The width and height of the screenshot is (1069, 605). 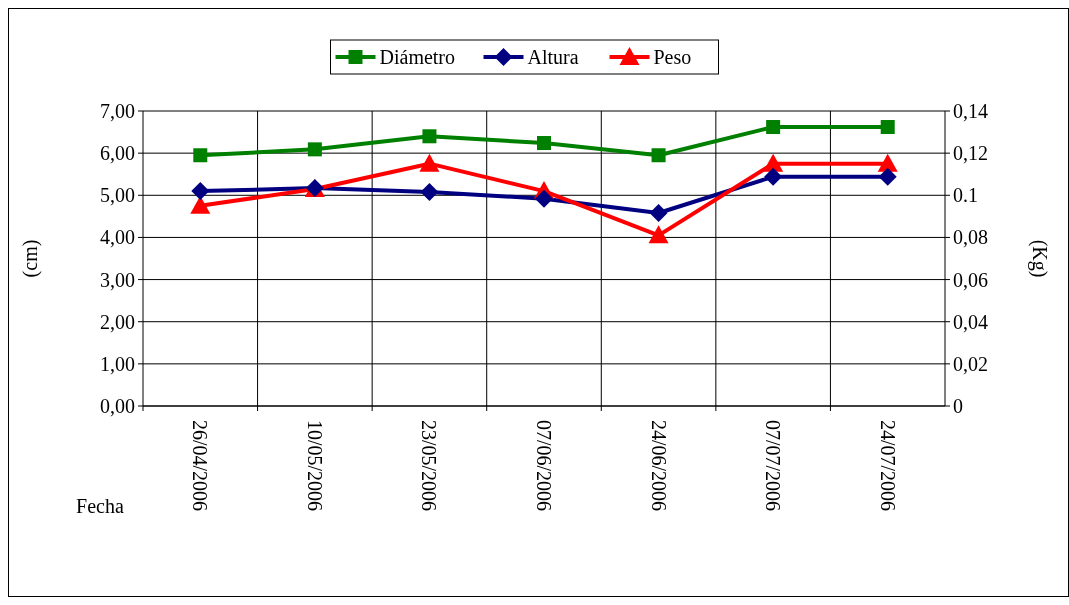 What do you see at coordinates (672, 57) in the screenshot?
I see `legend-label: Peso` at bounding box center [672, 57].